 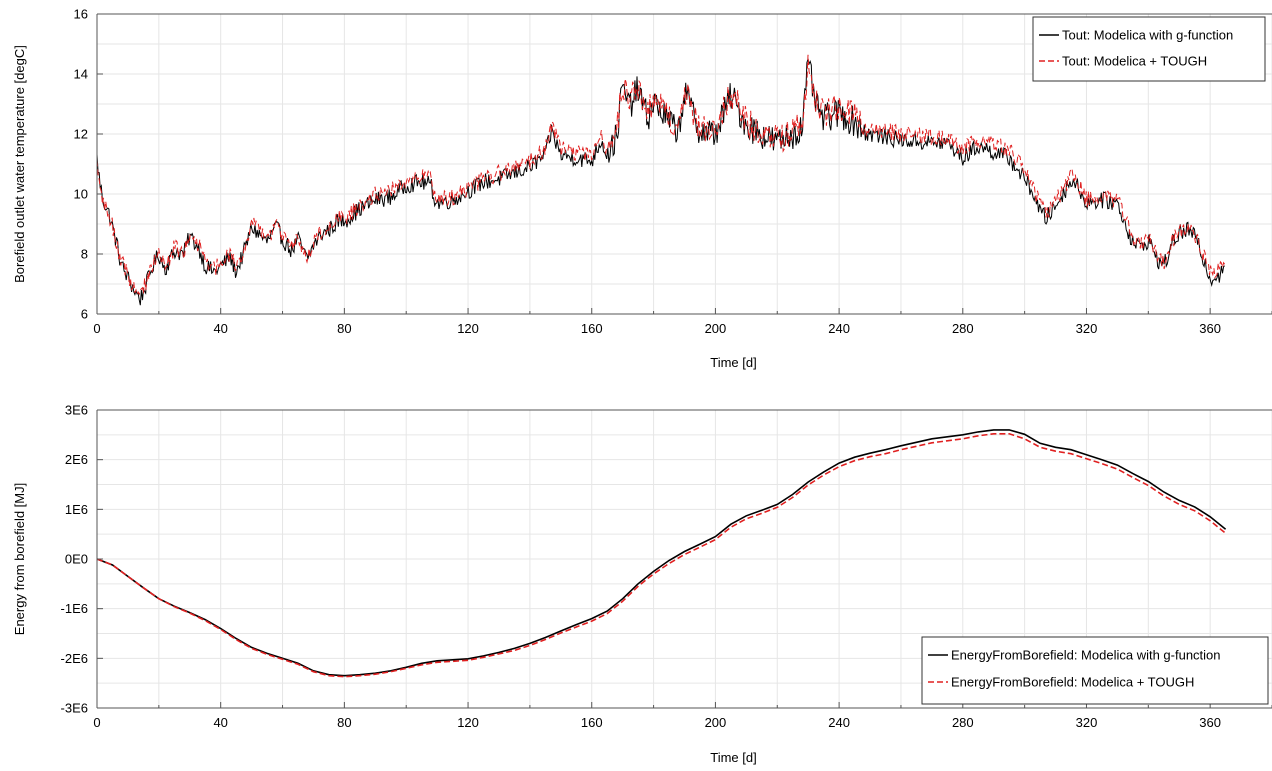 I want to click on legend-label: Tout: Modelica with g-function, so click(x=1147, y=35).